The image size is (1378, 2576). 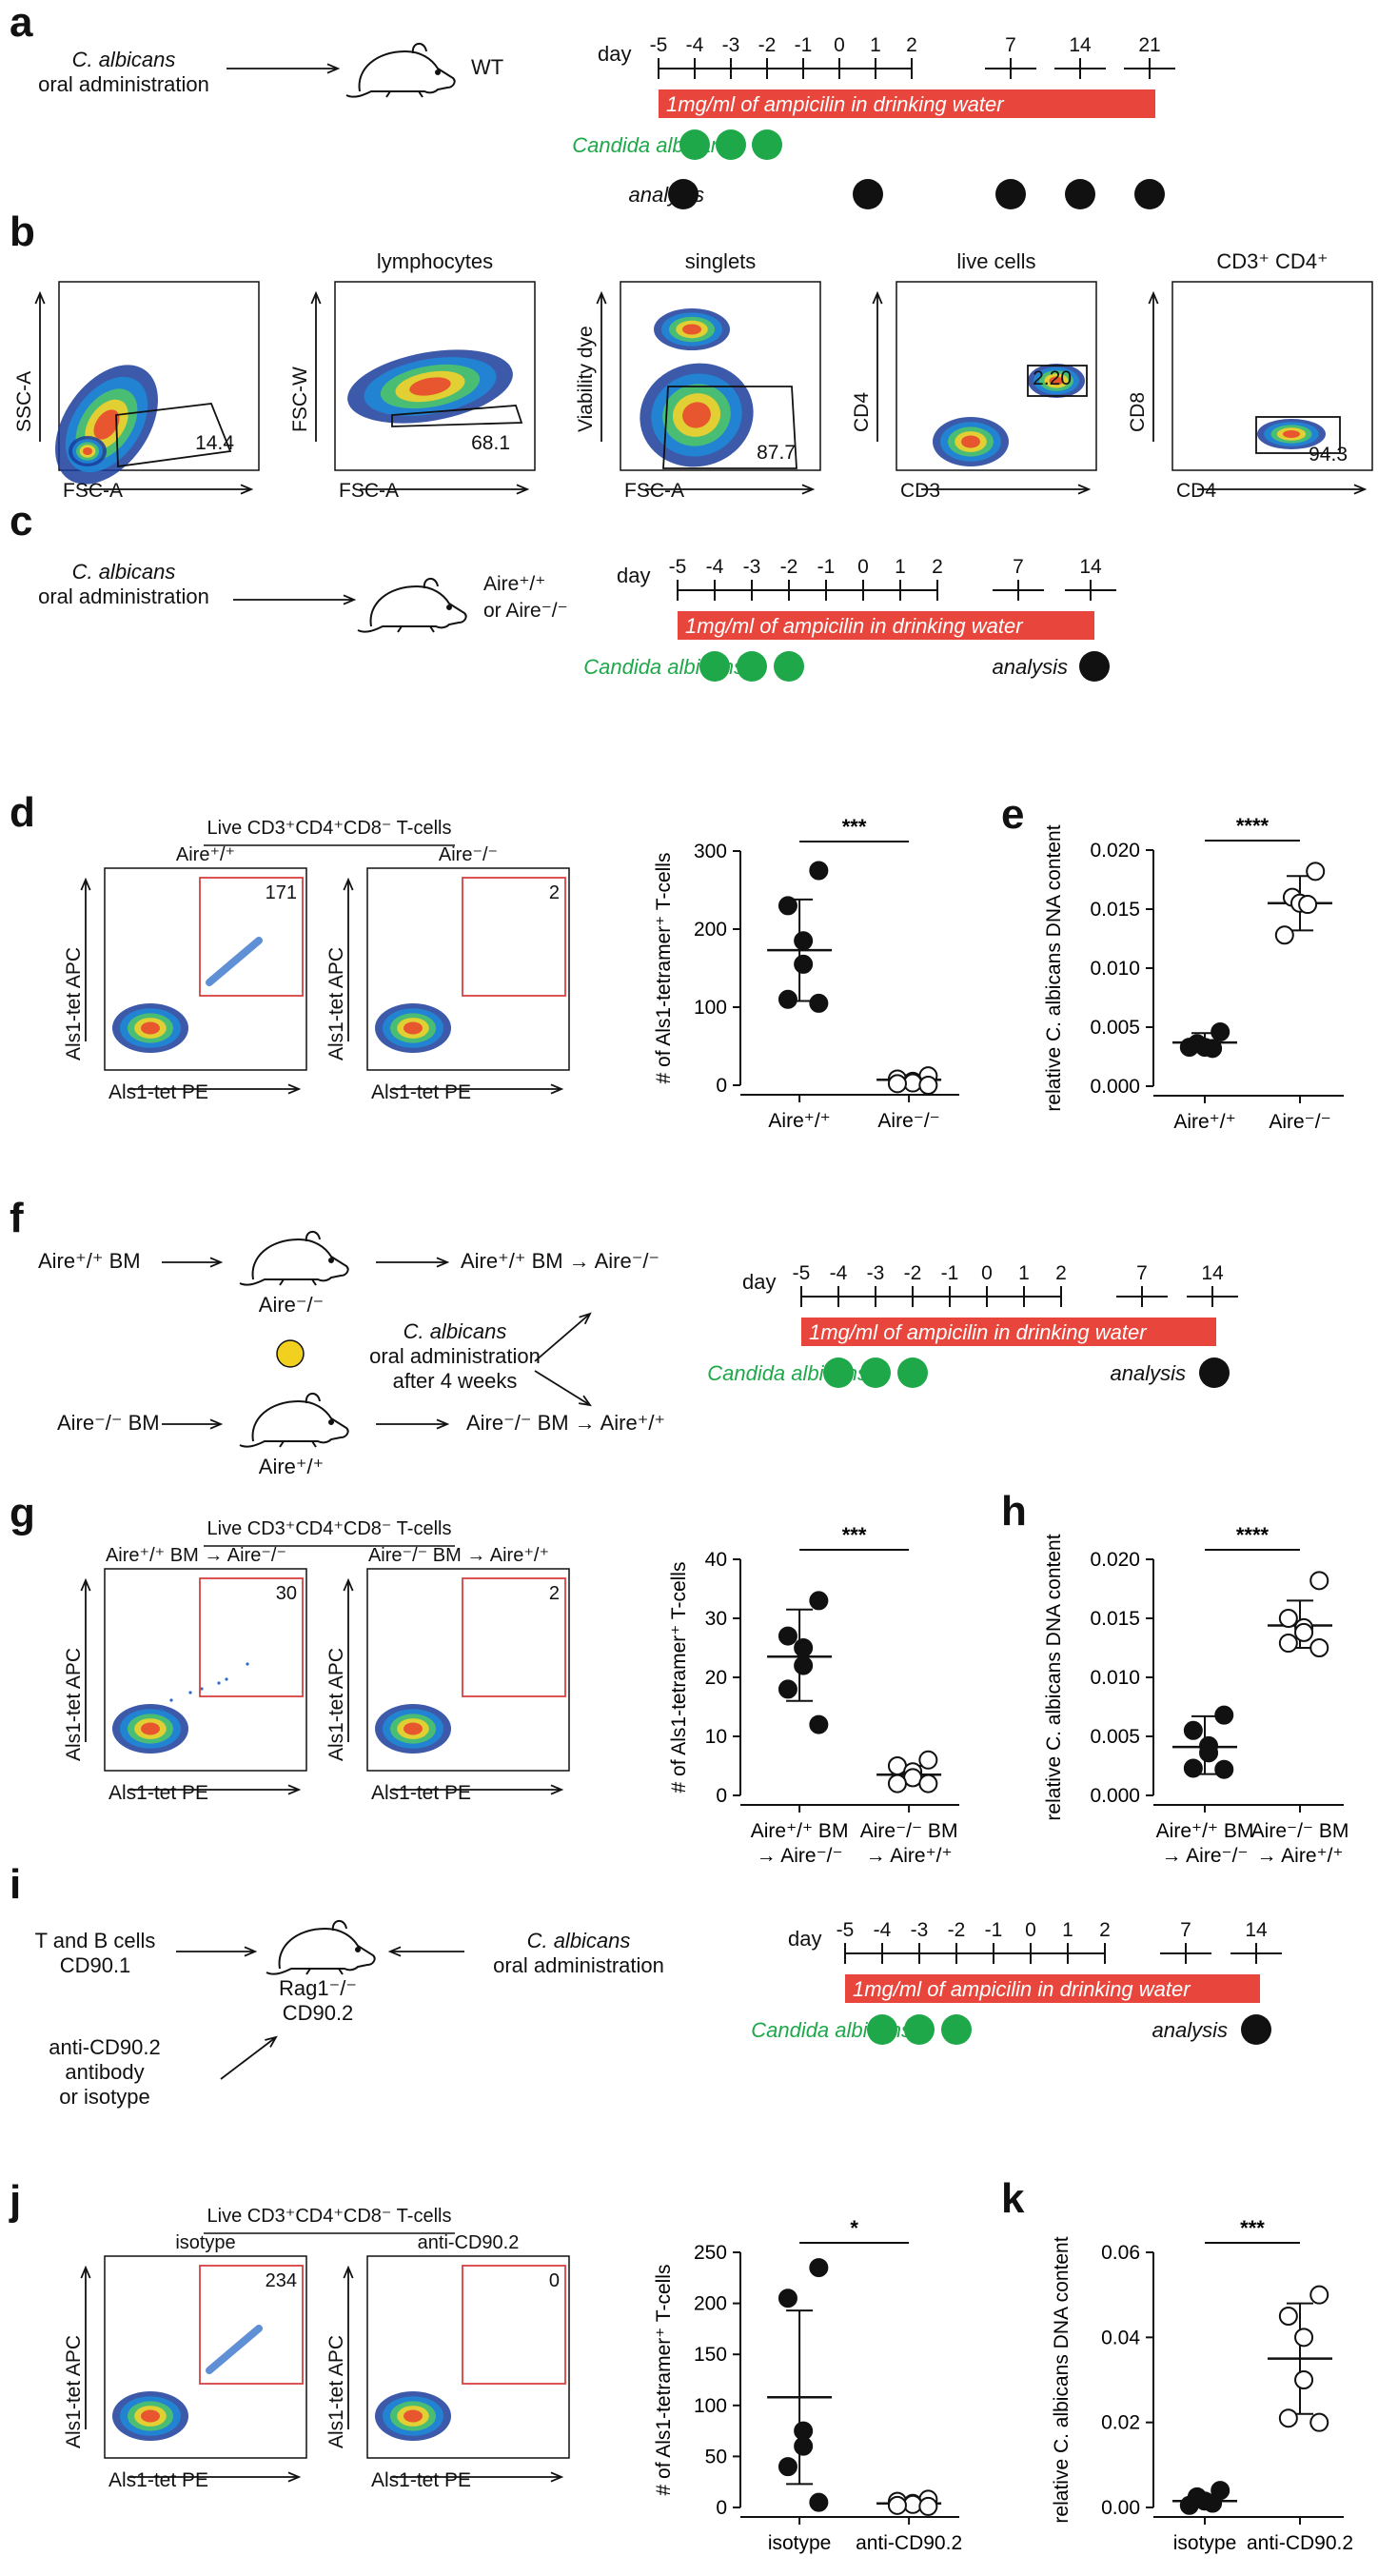 What do you see at coordinates (15, 1884) in the screenshot?
I see `panel-letter: i` at bounding box center [15, 1884].